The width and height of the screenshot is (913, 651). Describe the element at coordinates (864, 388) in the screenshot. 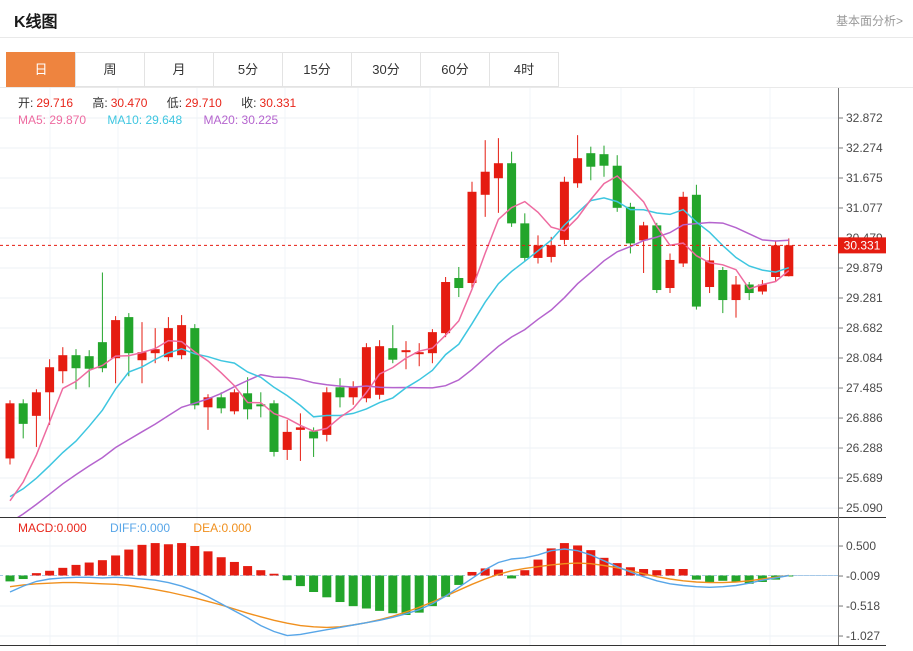

I see `svg-text: 27.485` at that location.